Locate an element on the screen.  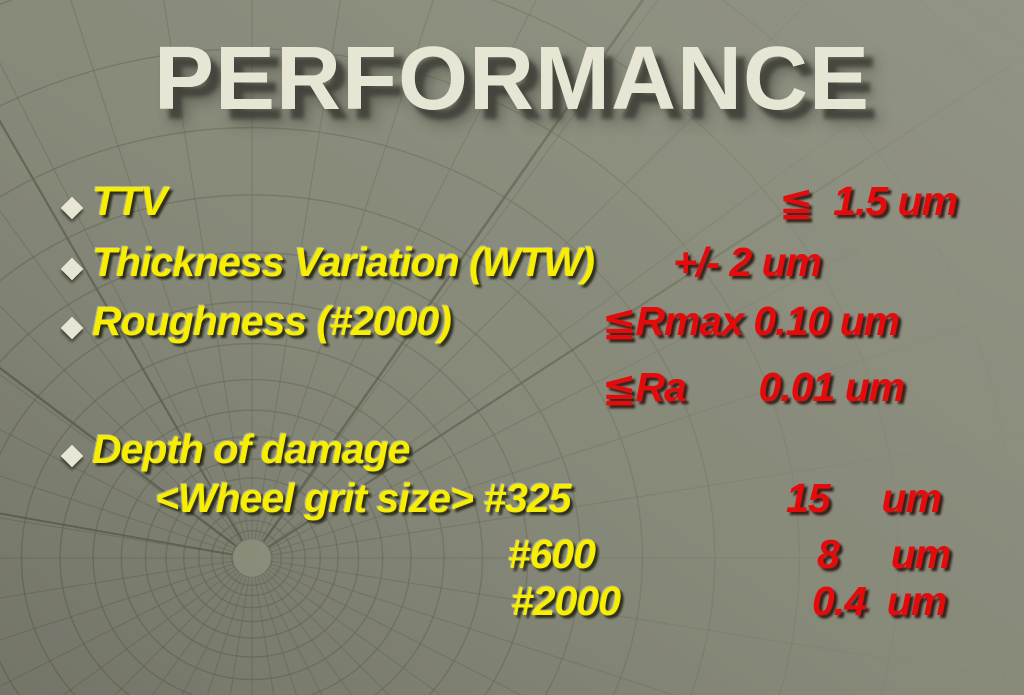
slide-title: PERFORMANCE is located at coordinates (511, 79).